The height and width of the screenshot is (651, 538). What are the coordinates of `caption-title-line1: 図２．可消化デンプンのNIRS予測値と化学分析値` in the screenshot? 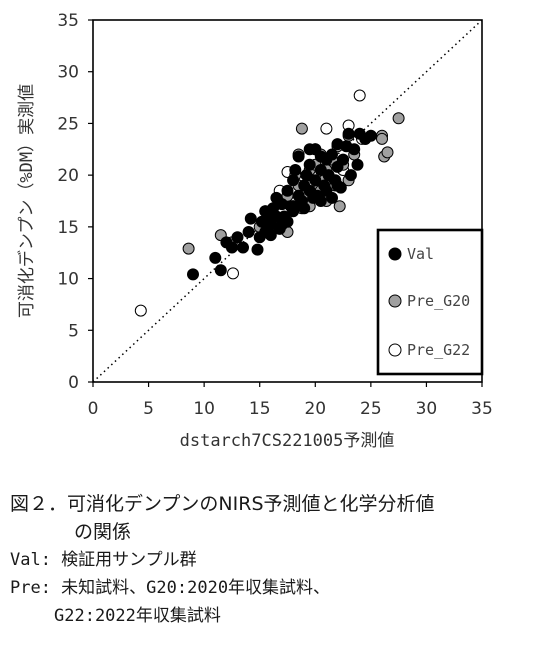 It's located at (222, 504).